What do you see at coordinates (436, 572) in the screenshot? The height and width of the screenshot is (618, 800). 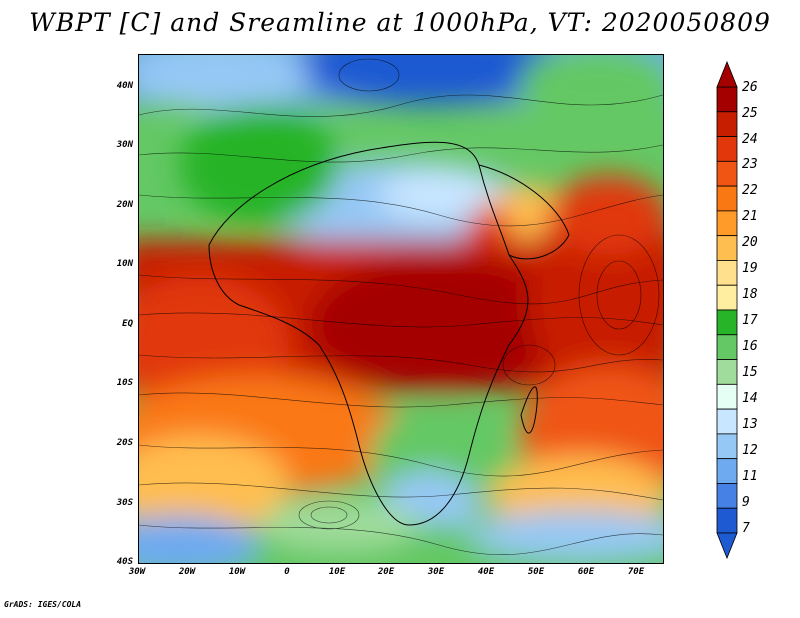 I see `lon-label: 30E` at bounding box center [436, 572].